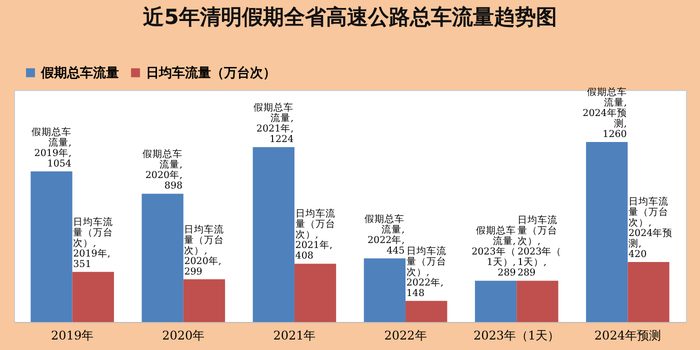 Image resolution: width=700 pixels, height=350 pixels. What do you see at coordinates (51, 148) in the screenshot?
I see `data-label: 假期总车流量, 2019年, 1054` at bounding box center [51, 148].